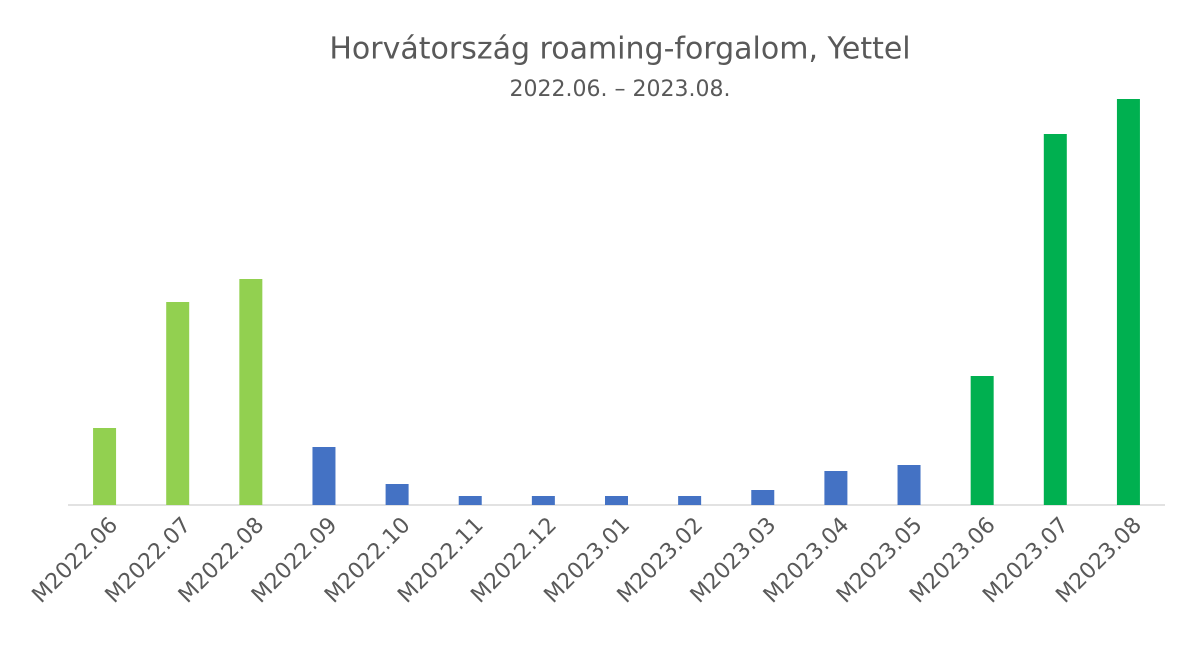  What do you see at coordinates (620, 89) in the screenshot?
I see `chart-subtitle: 2022.06. – 2023.08.` at bounding box center [620, 89].